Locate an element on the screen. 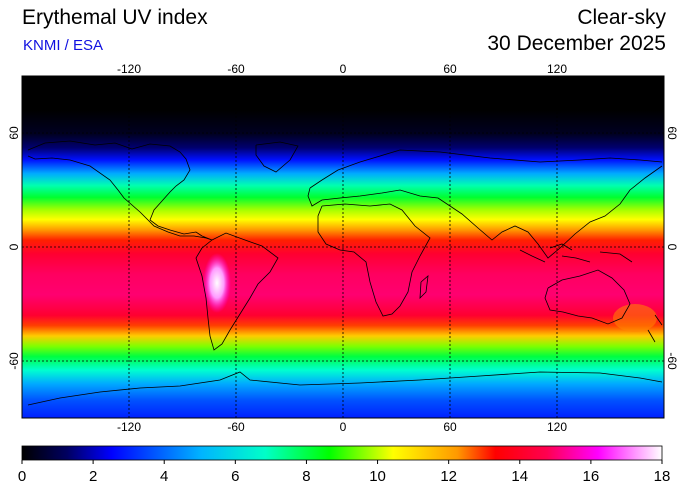 The width and height of the screenshot is (688, 490). colorbar-tick-label: 10 is located at coordinates (377, 476).